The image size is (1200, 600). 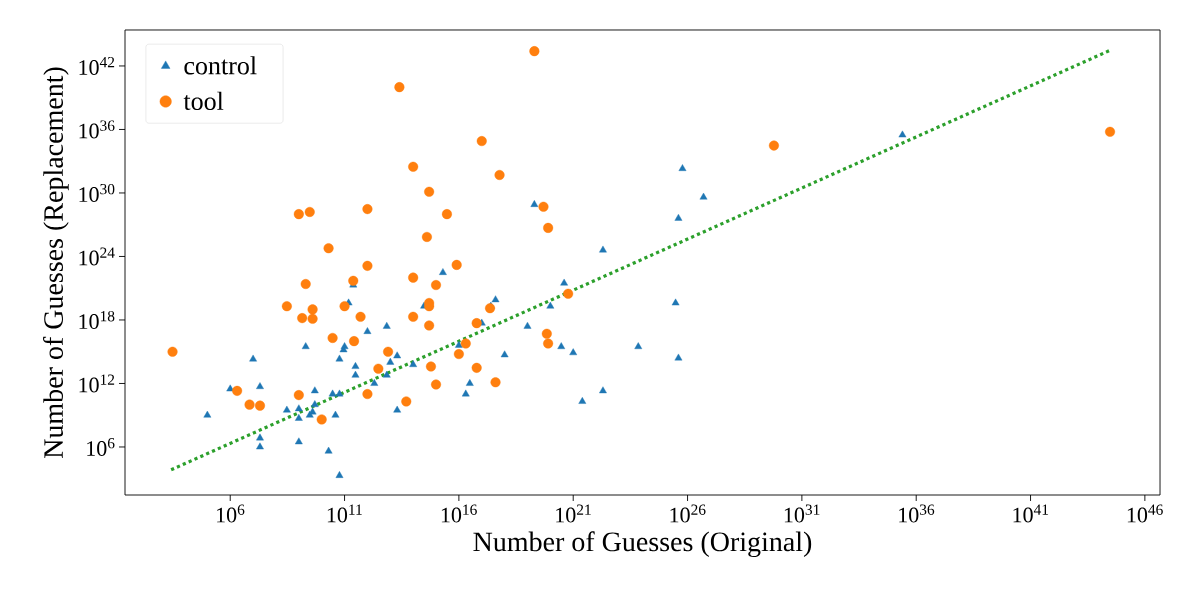 What do you see at coordinates (1031, 513) in the screenshot?
I see `x-tick-label: 10$^{41}$` at bounding box center [1031, 513].